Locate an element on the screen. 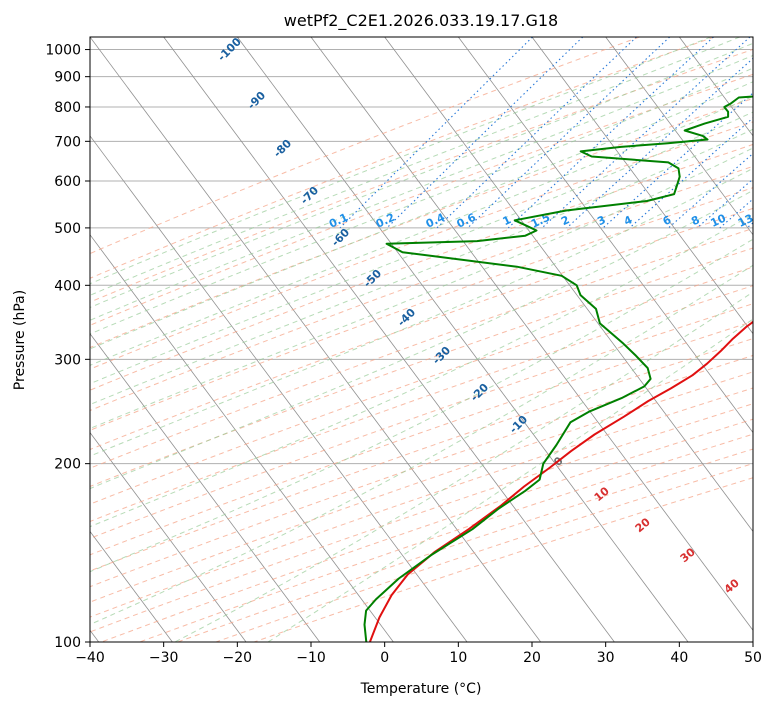 This screenshot has width=775, height=712. x-tick-label: 30 is located at coordinates (606, 658).